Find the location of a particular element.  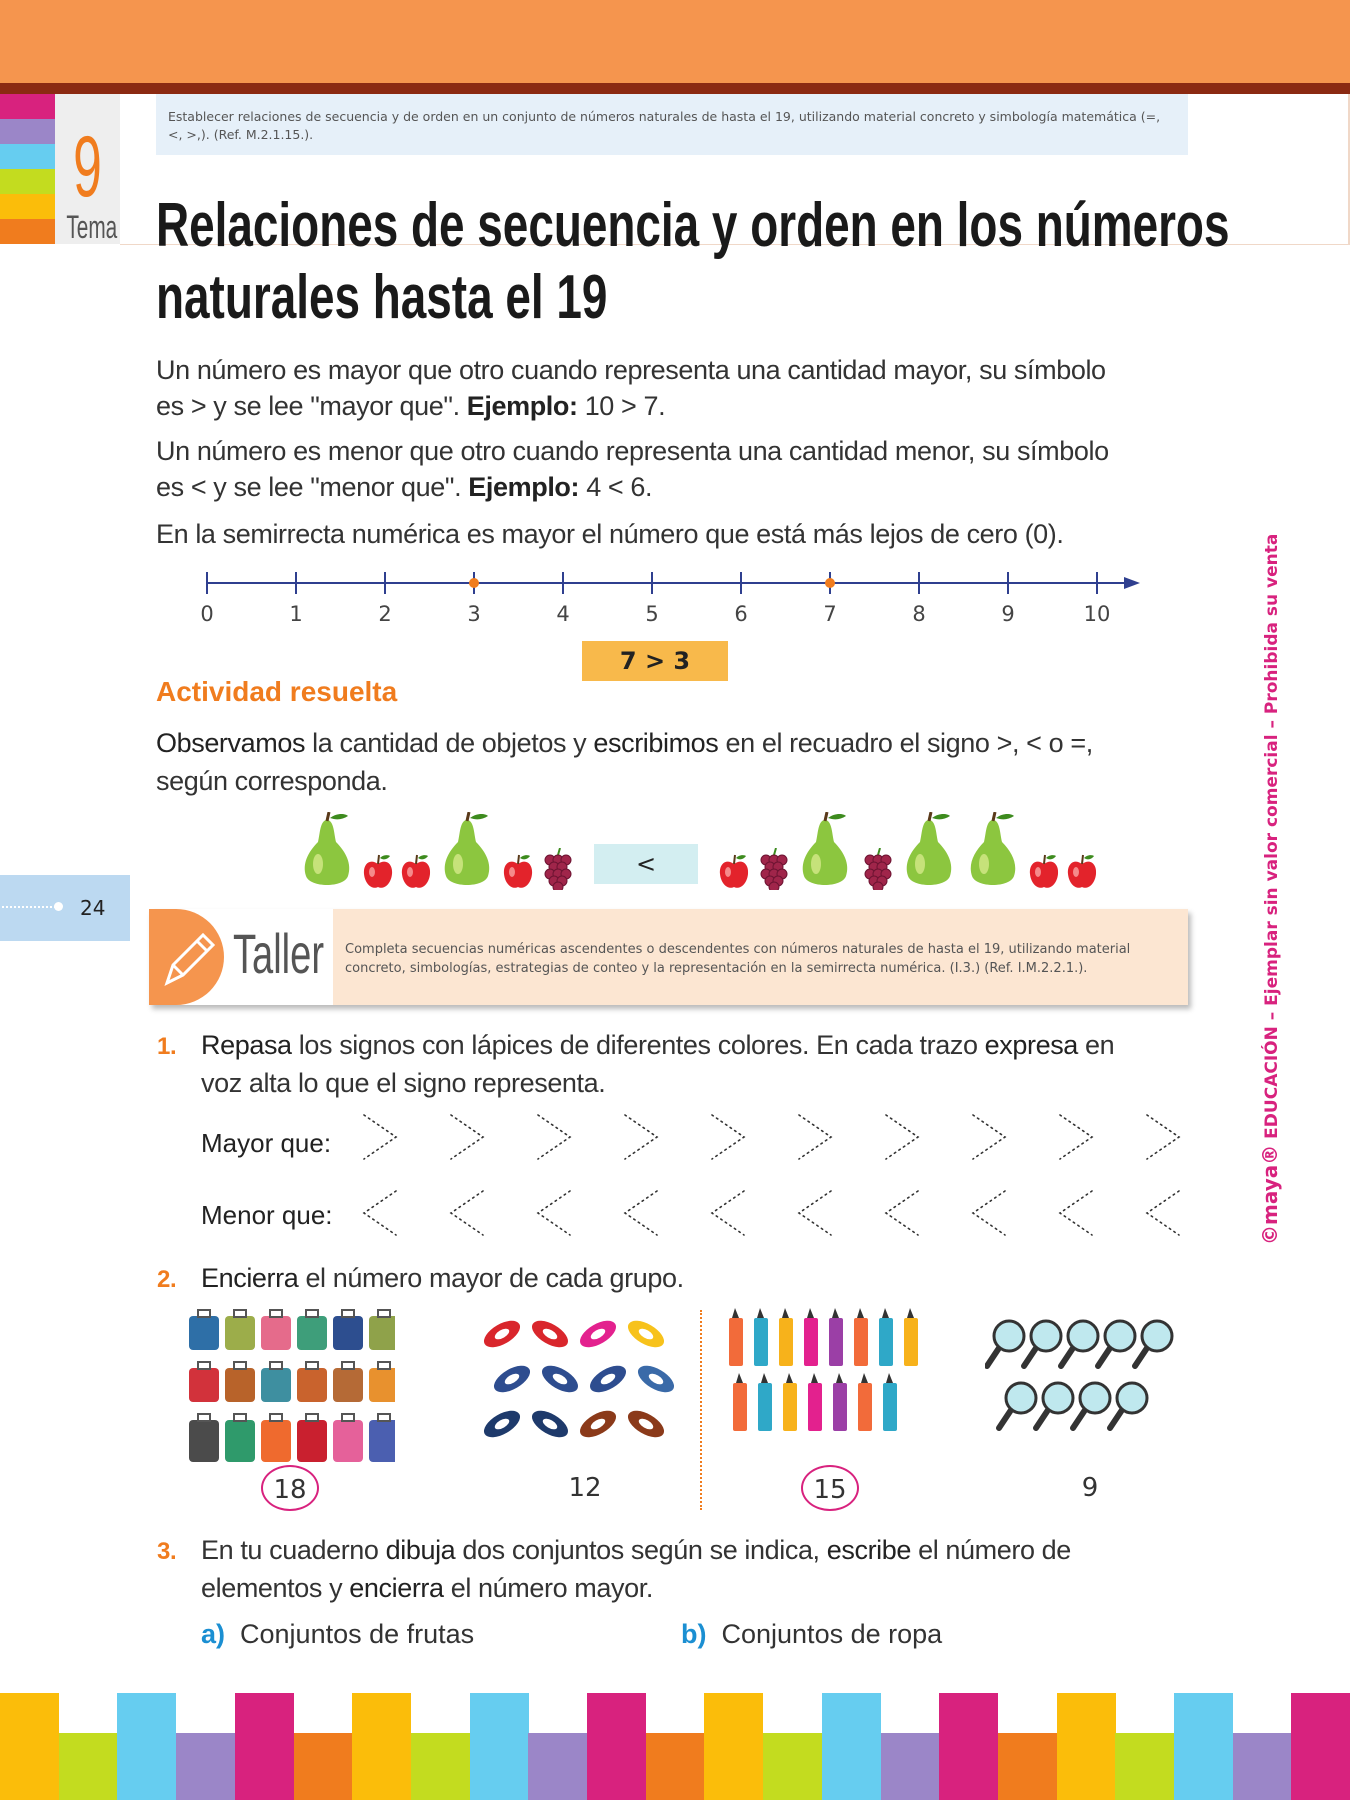

groups: 18 12 15 9 is located at coordinates (690, 1413).